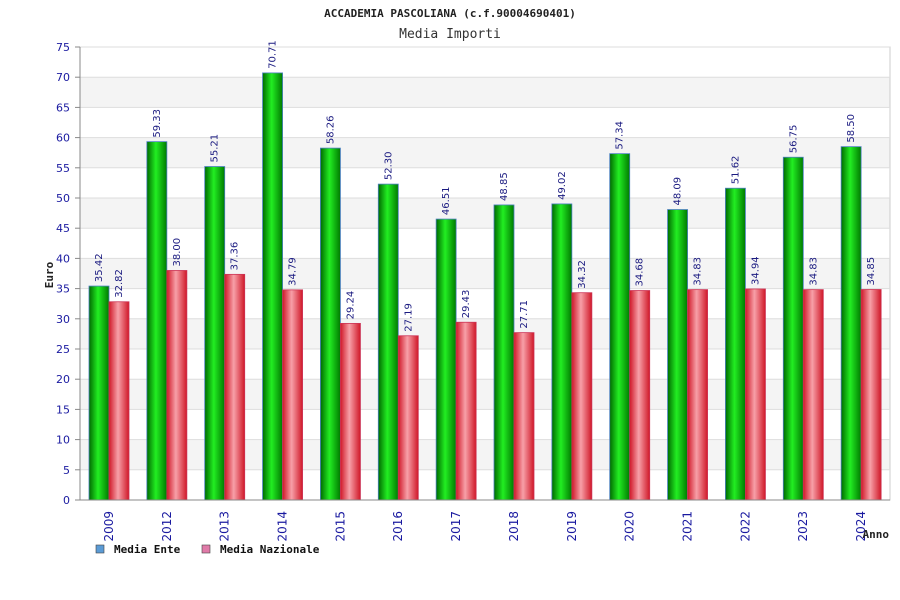 The image size is (900, 600). What do you see at coordinates (745, 526) in the screenshot?
I see `x-tick-label: 2022` at bounding box center [745, 526].